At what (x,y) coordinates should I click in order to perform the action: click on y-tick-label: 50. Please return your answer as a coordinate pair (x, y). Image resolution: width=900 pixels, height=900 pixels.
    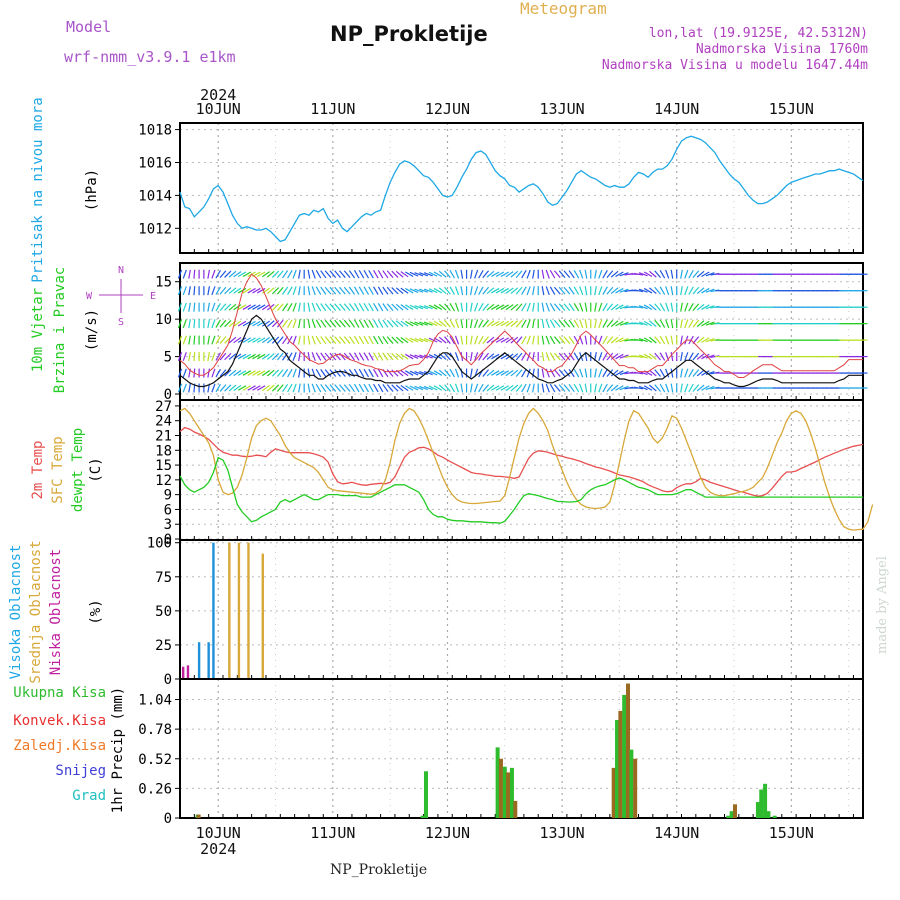
    Looking at the image, I should click on (163, 612).